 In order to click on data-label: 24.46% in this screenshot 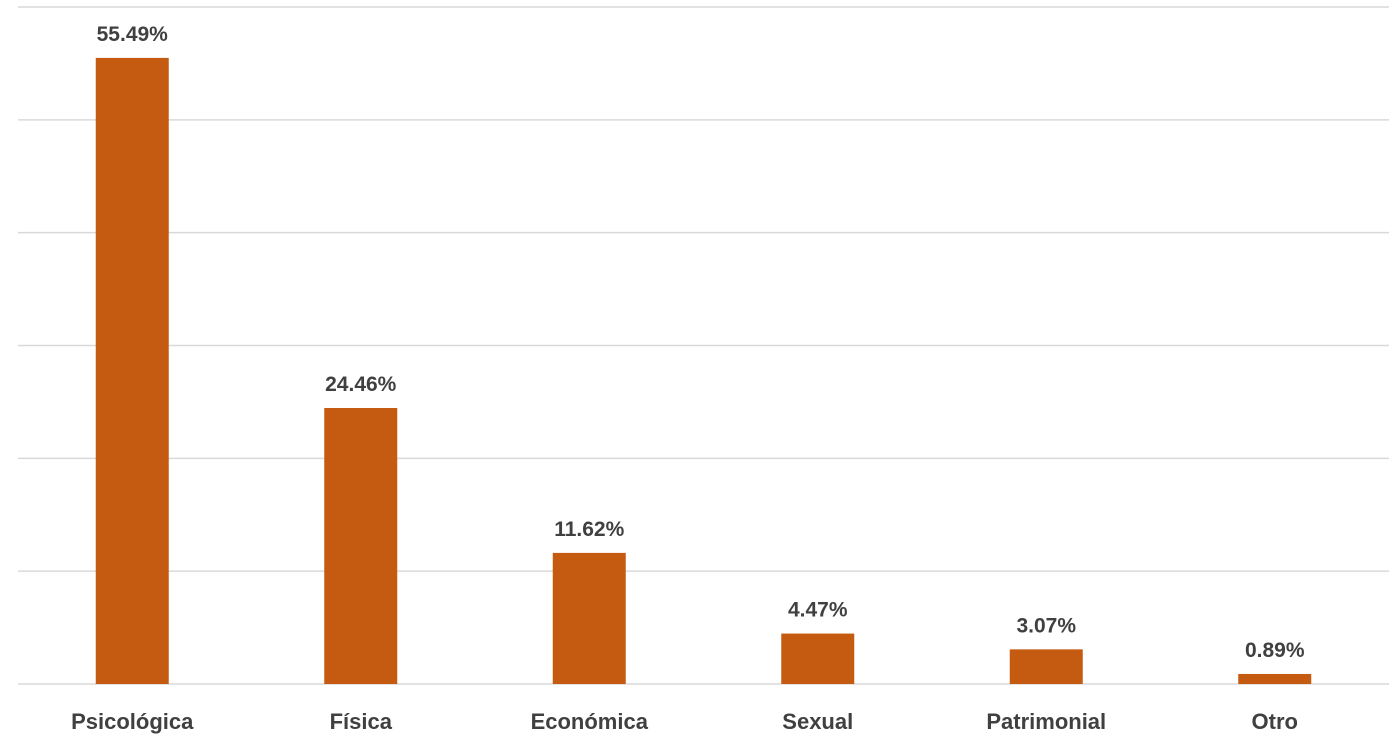, I will do `click(361, 384)`.